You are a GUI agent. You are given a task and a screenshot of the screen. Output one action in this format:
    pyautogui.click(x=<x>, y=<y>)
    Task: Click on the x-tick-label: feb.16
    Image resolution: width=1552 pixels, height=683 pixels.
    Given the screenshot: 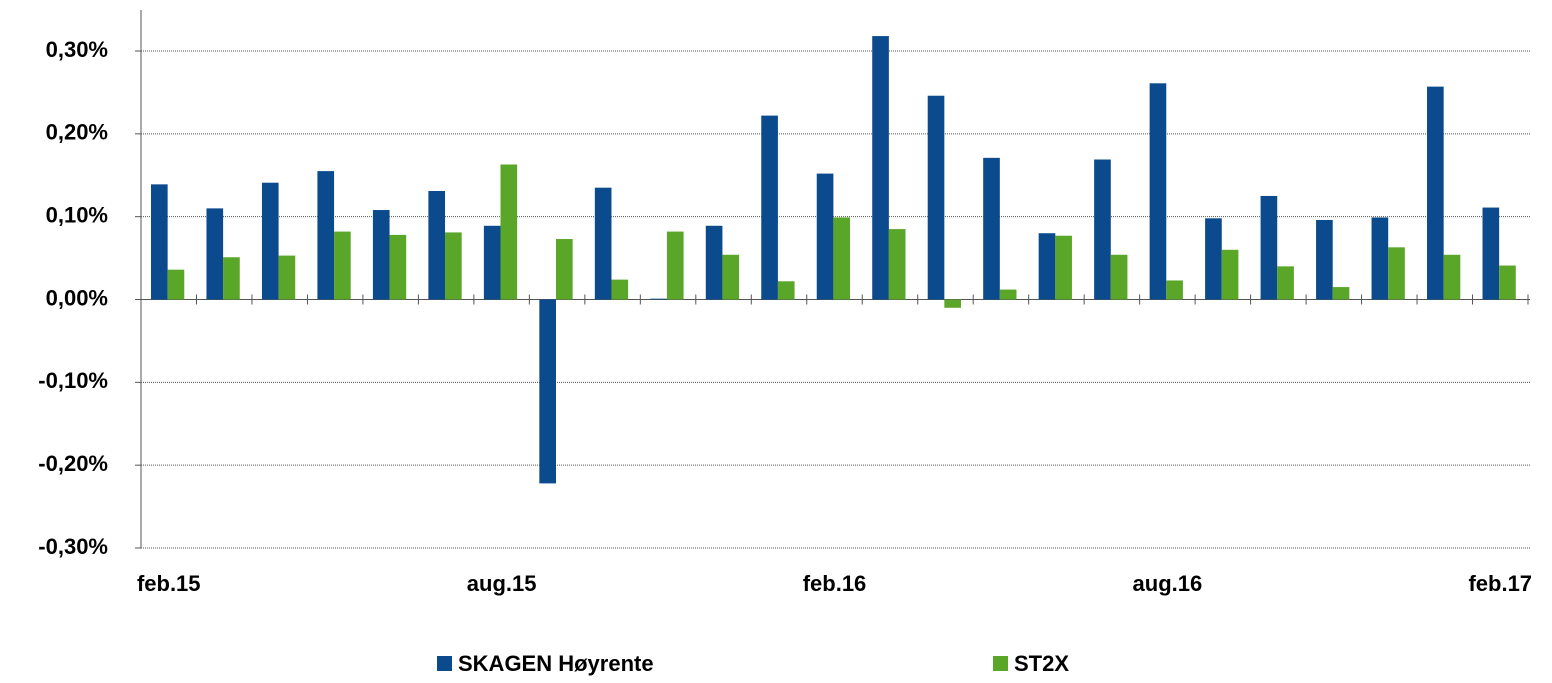 What is the action you would take?
    pyautogui.click(x=835, y=583)
    